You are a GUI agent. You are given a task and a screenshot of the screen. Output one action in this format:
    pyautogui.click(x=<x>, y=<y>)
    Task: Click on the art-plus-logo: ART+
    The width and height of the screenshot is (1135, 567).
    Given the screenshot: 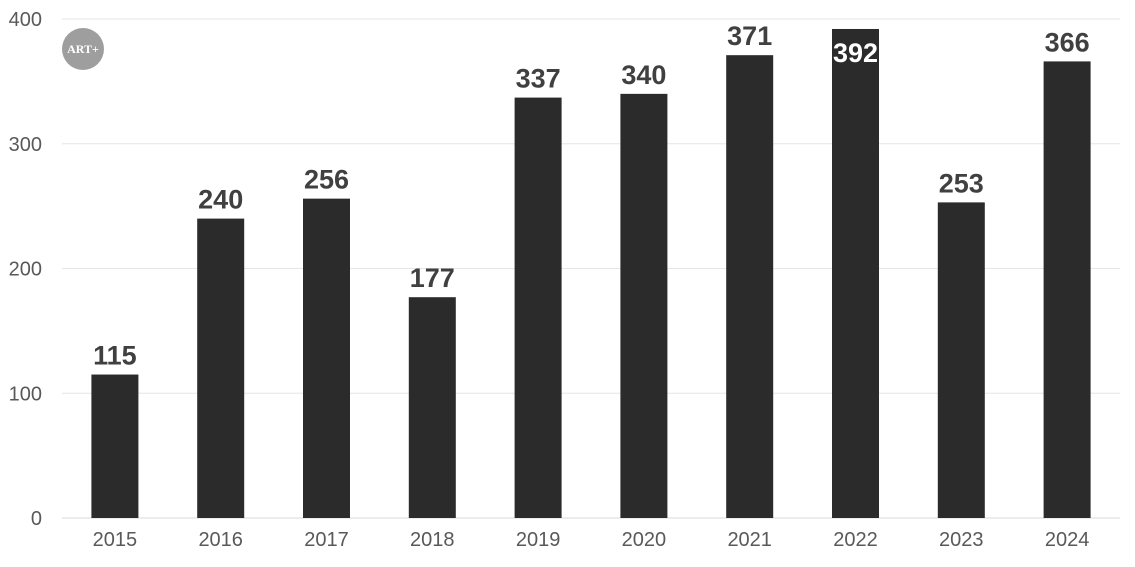 What is the action you would take?
    pyautogui.click(x=83, y=49)
    